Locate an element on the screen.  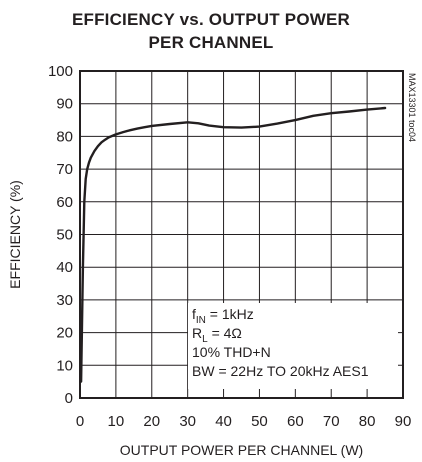
y-tick-label: 90 is located at coordinates (64, 104).